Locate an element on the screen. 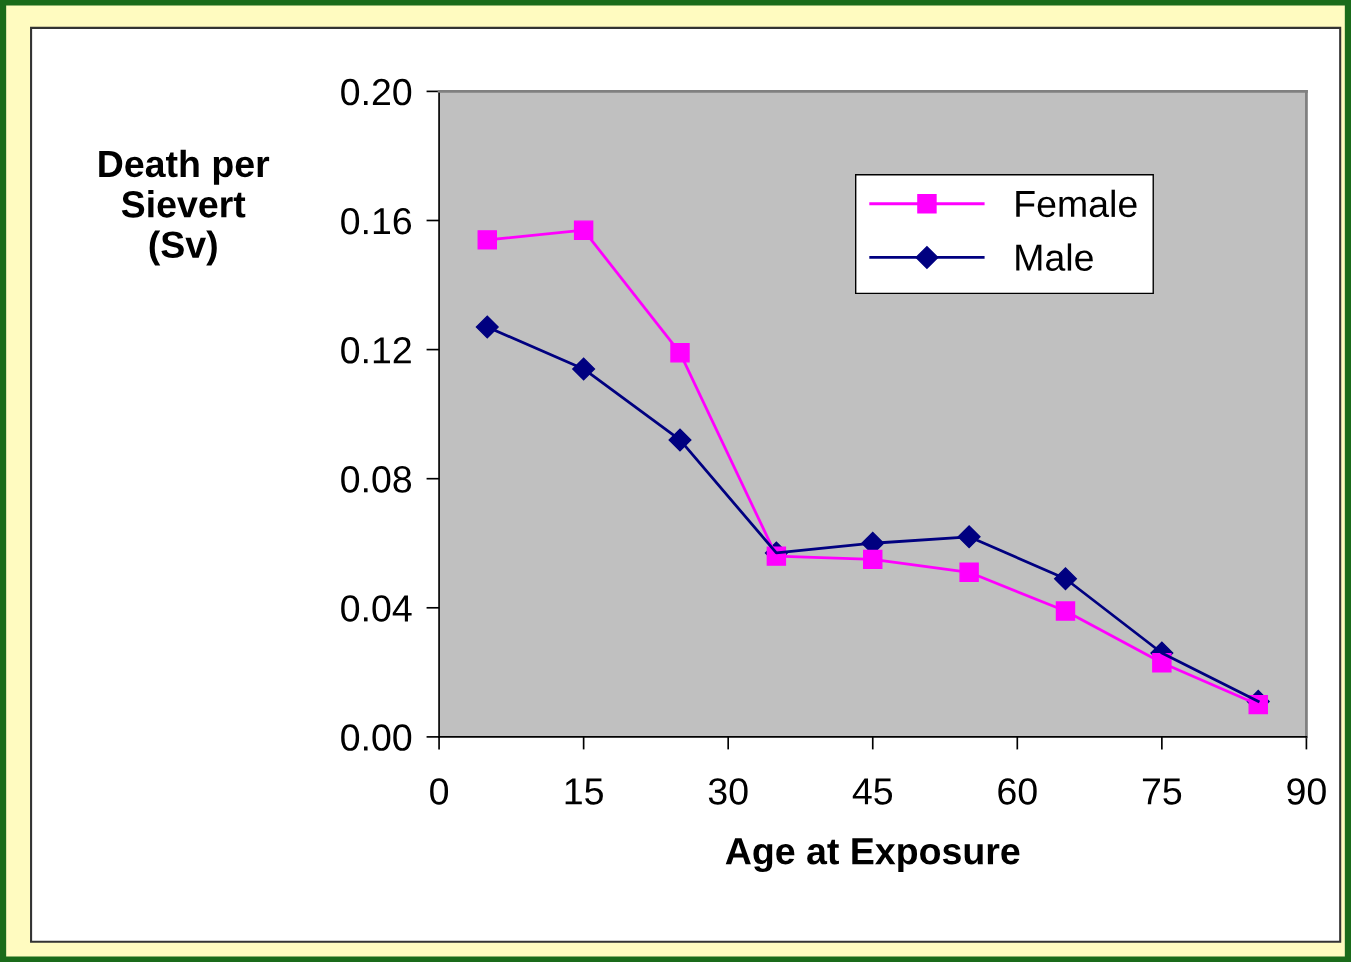 The height and width of the screenshot is (962, 1351). x-tick-label: 75 is located at coordinates (1162, 791).